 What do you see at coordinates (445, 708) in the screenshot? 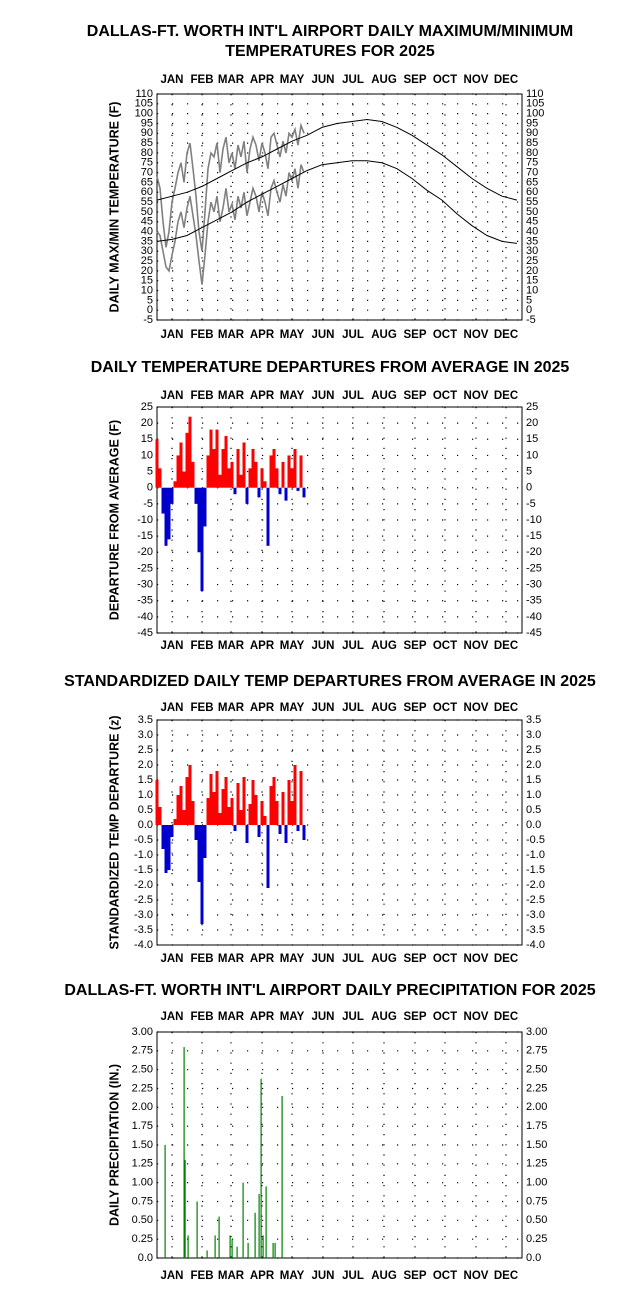
I see `x-tick-label-top: OCT` at bounding box center [445, 708].